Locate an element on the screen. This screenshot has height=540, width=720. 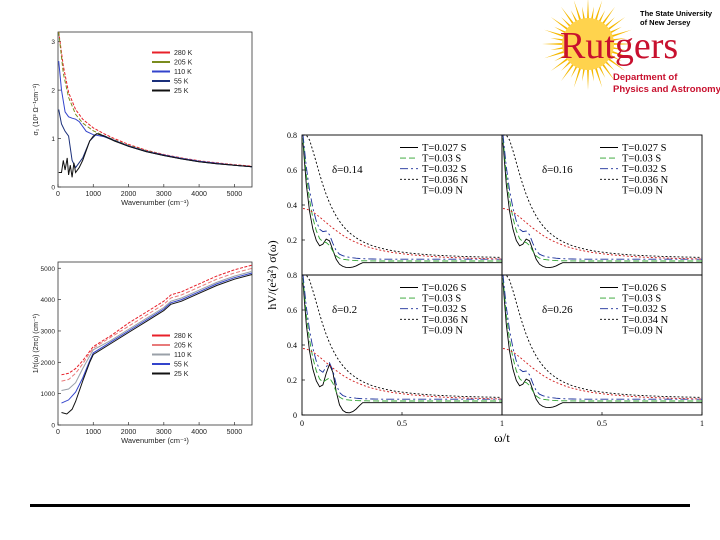
theory-legend-label: T=0.09 N is located at coordinates (642, 190).